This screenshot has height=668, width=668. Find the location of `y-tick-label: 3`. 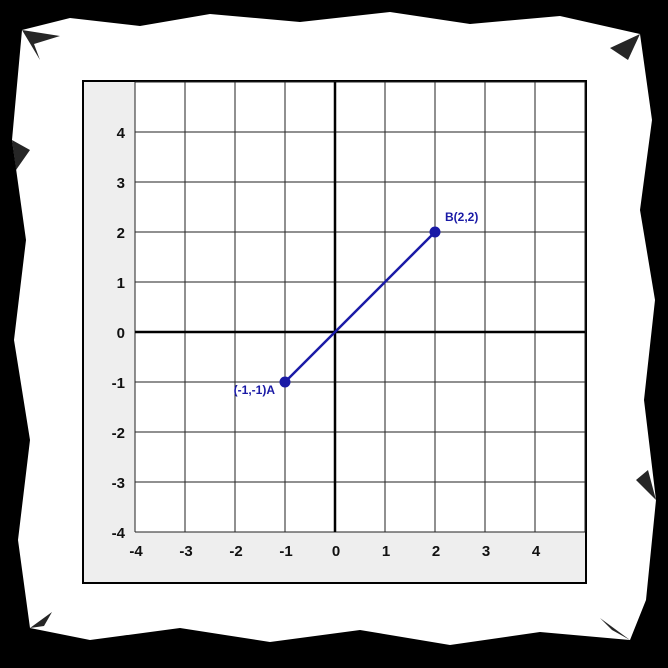

y-tick-label: 3 is located at coordinates (121, 183).